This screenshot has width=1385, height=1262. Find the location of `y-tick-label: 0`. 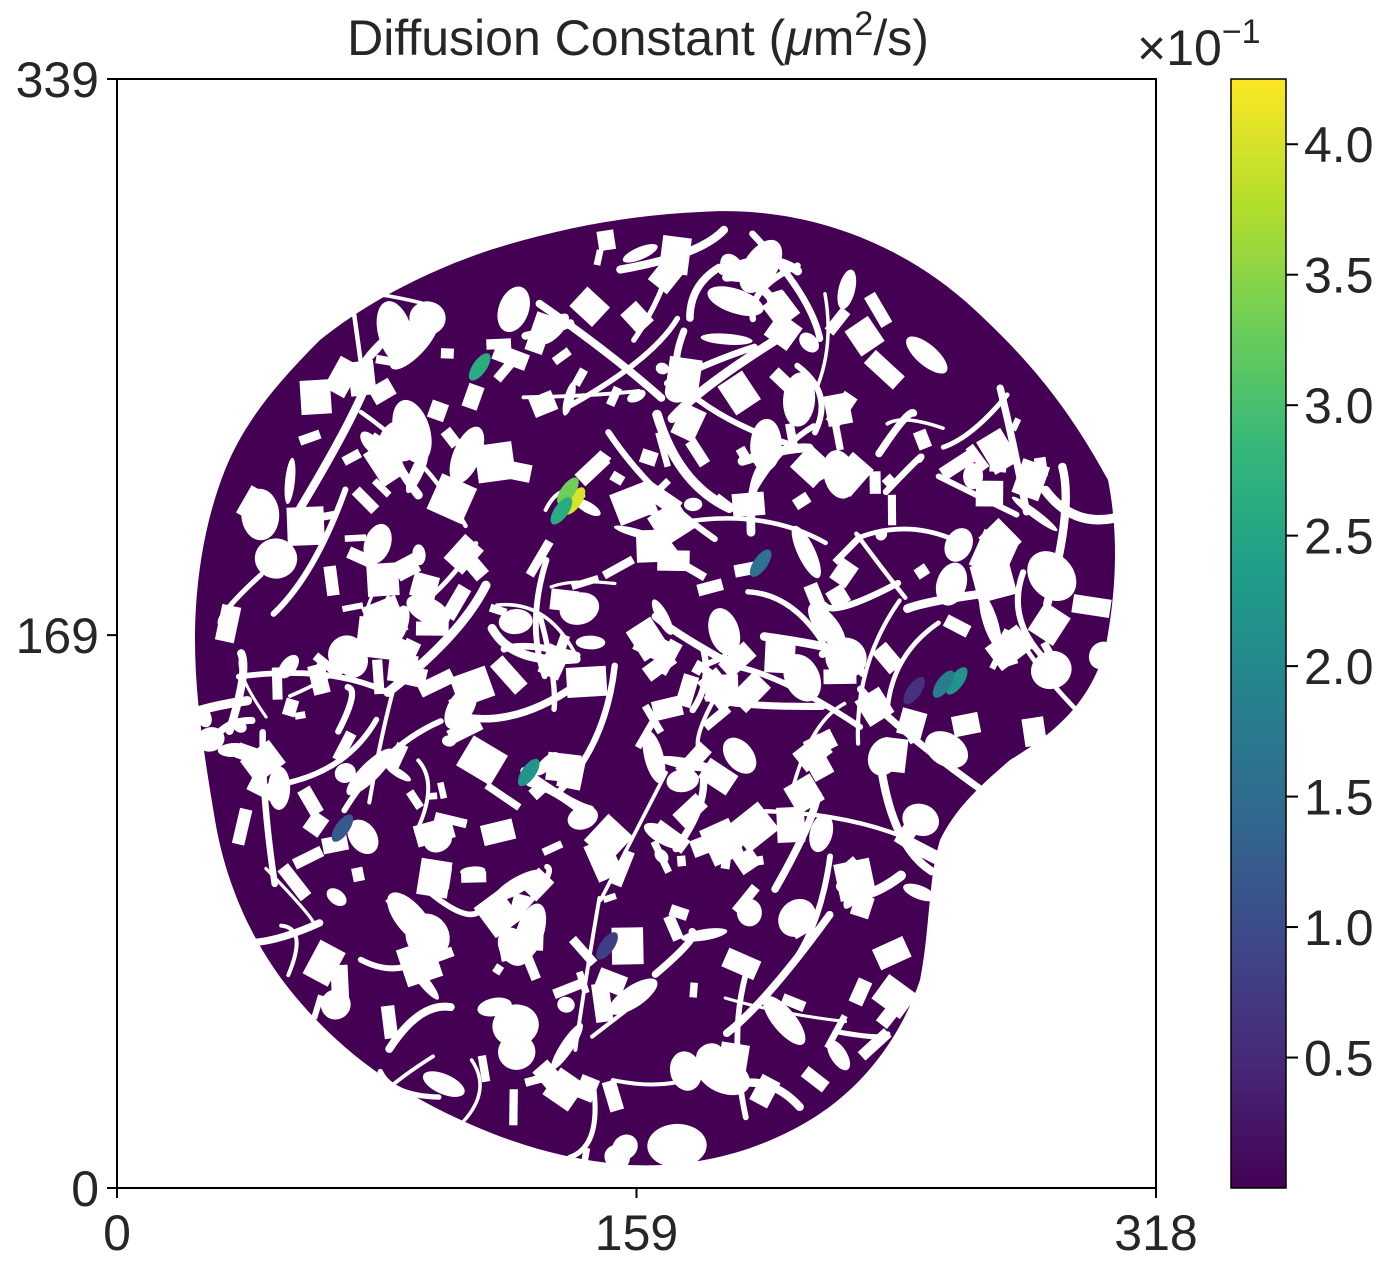

y-tick-label: 0 is located at coordinates (85, 1189).